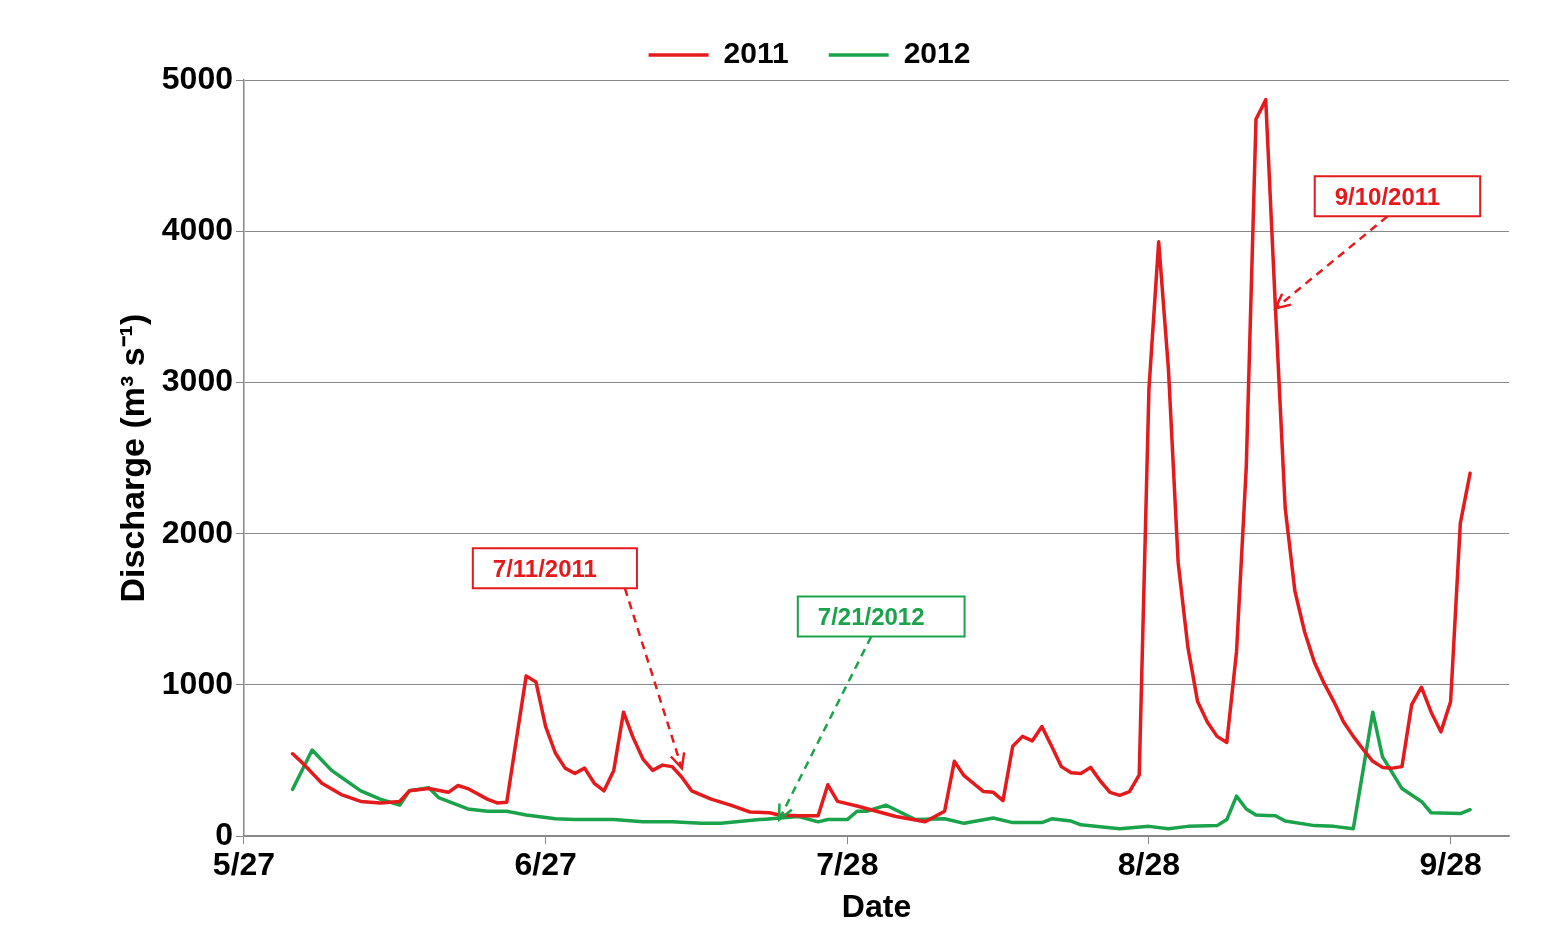 The image size is (1549, 937). Describe the element at coordinates (197, 77) in the screenshot. I see `y-tick-label: 5000` at that location.